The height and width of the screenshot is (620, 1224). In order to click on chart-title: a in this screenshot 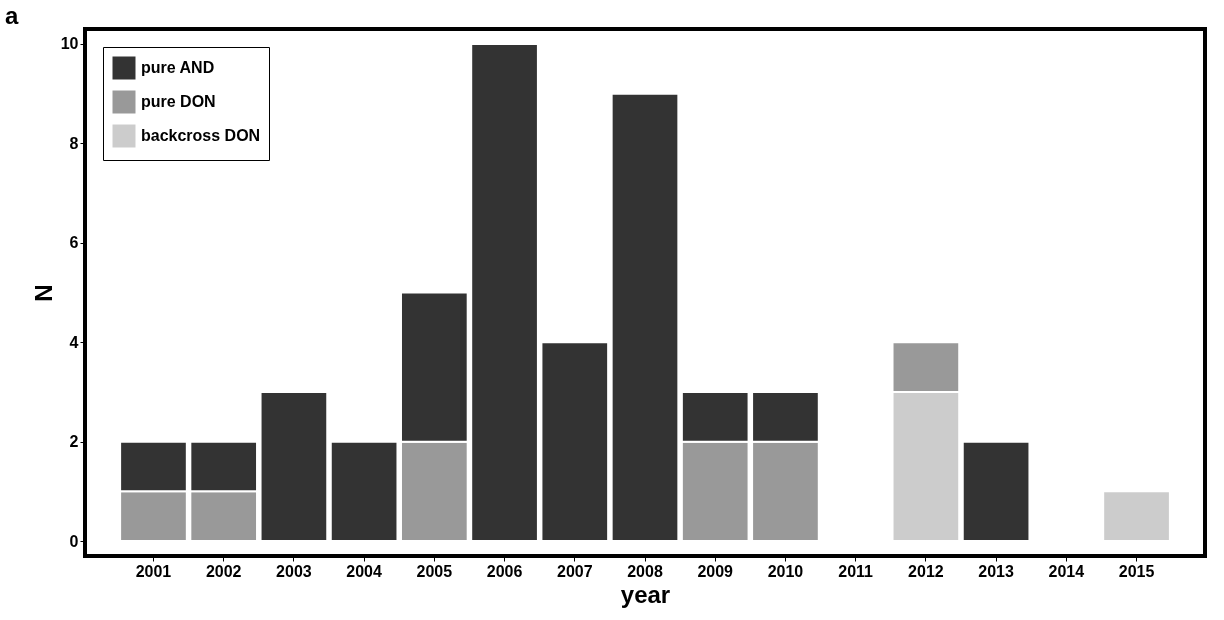, I will do `click(12, 15)`.